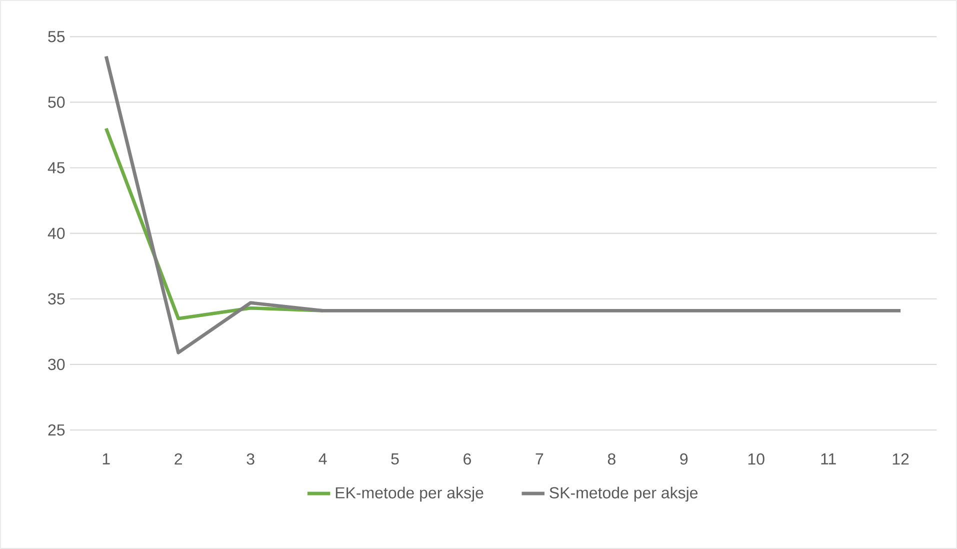 The width and height of the screenshot is (957, 549). I want to click on x-tick-label: 3, so click(250, 459).